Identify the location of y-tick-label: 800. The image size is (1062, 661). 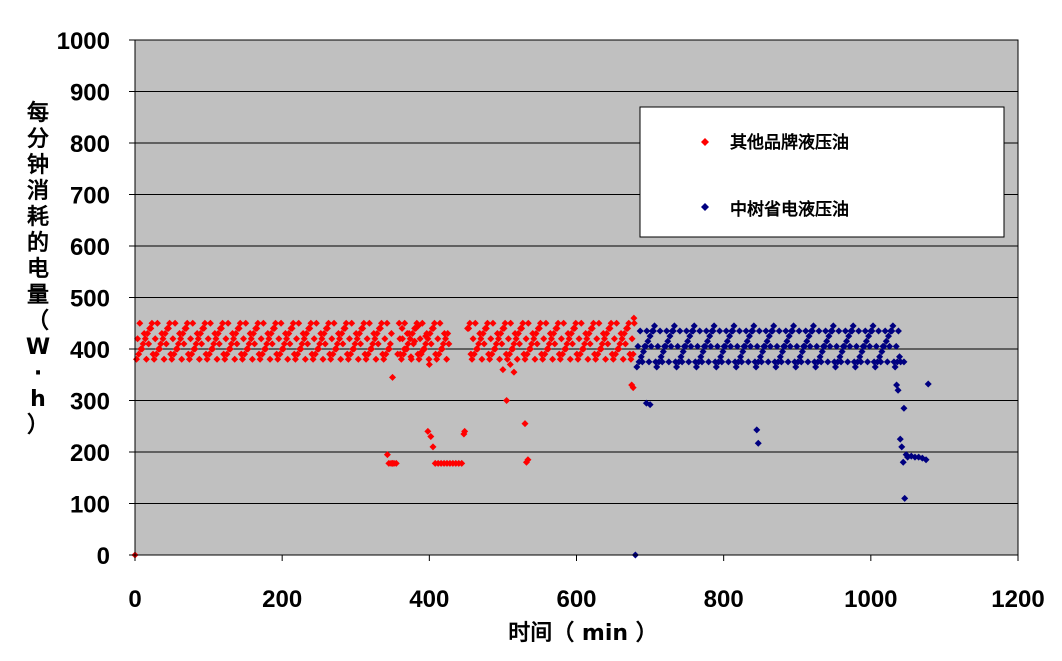
(90, 144).